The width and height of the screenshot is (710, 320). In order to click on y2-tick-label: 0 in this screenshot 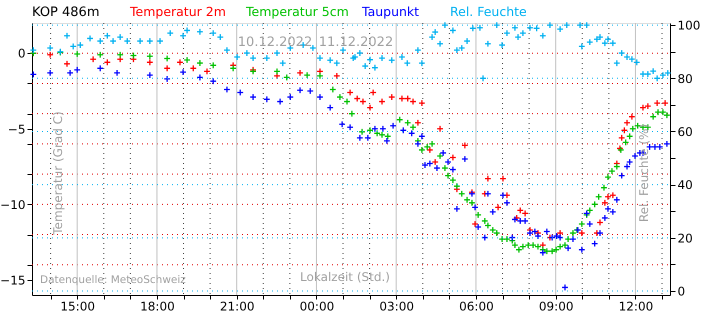, I will do `click(682, 291)`.